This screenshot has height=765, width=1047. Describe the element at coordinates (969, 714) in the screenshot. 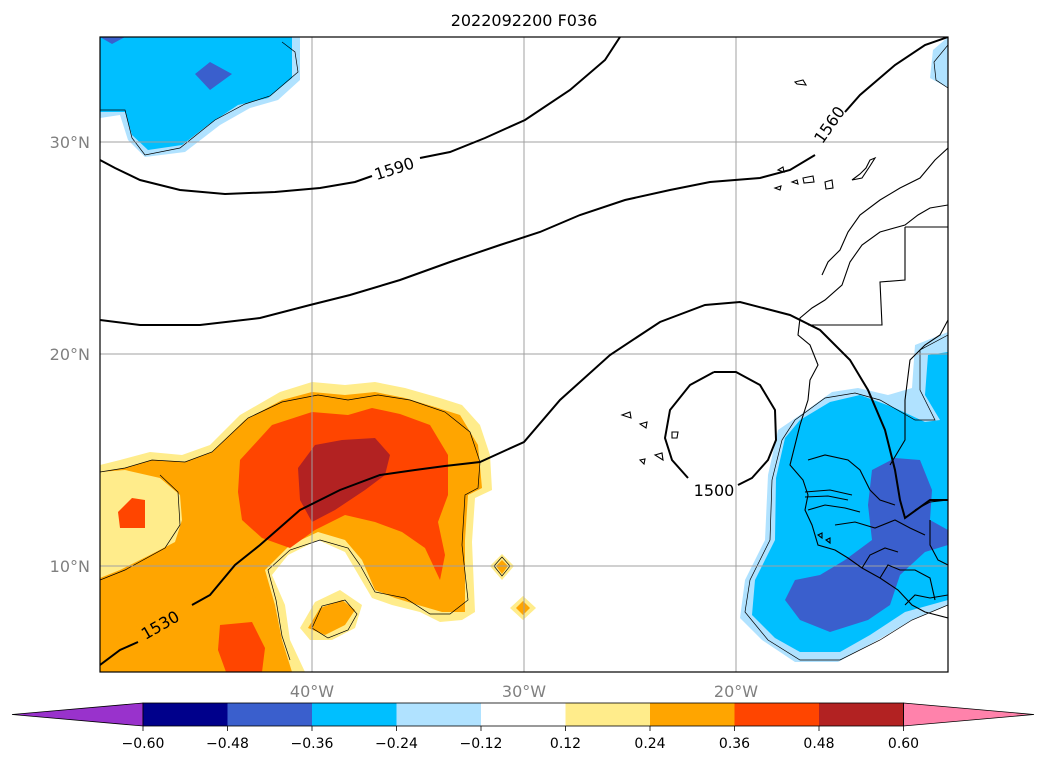

I see `colorbar-extend-high` at that location.